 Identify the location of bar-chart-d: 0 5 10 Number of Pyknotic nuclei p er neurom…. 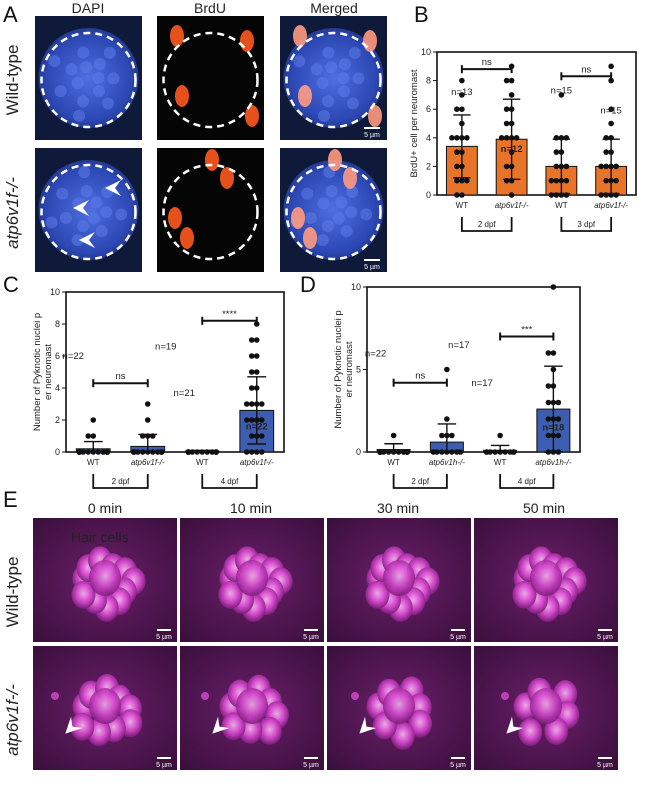
(457, 385).